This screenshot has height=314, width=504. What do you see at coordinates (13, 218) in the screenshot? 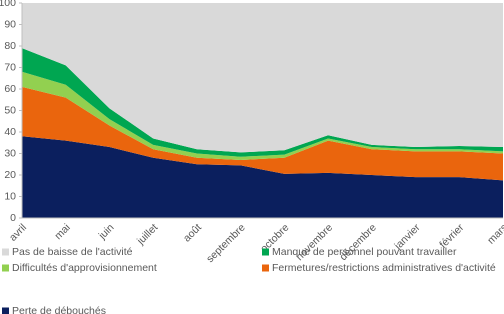
I see `y-tick-label: 0` at bounding box center [13, 218].